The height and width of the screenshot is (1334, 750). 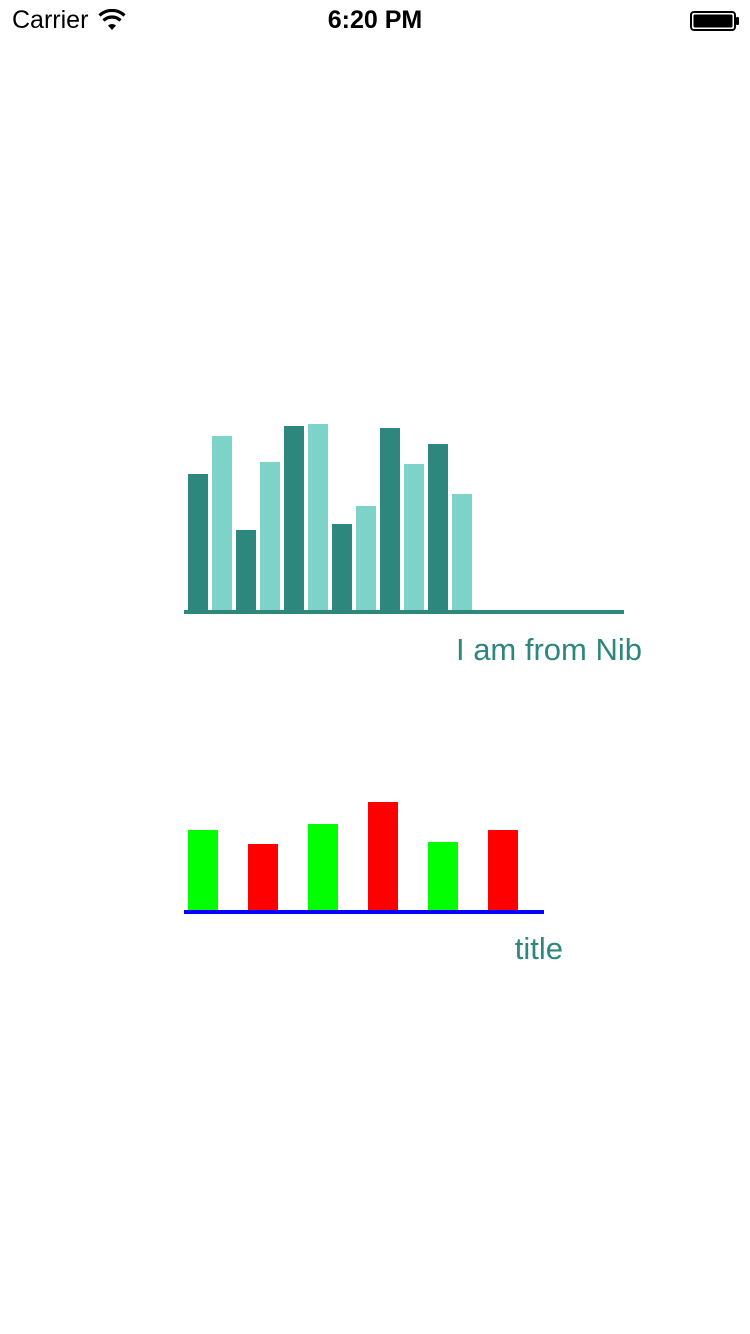 What do you see at coordinates (404, 612) in the screenshot?
I see `nib-chart-x-axis` at bounding box center [404, 612].